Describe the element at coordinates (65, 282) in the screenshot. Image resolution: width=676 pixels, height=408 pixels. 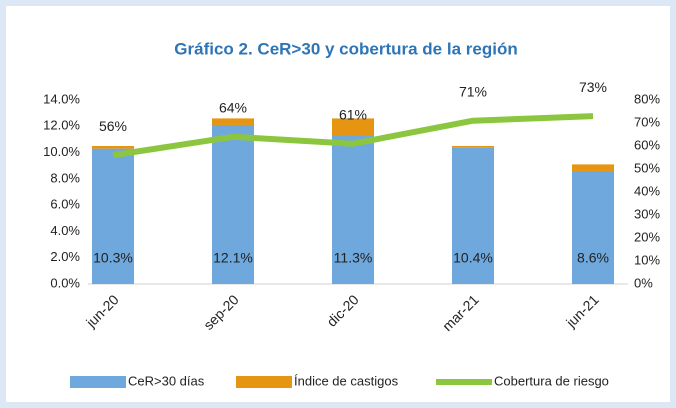
I see `y-tick-label: 0.0%` at that location.